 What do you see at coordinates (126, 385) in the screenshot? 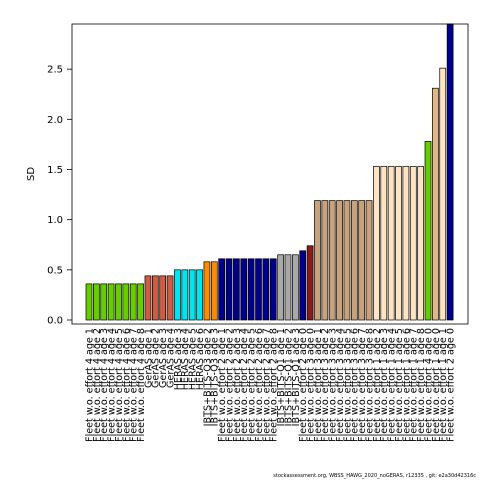
I see `x-category-label: Fleet w.o. effort 4 age 6` at bounding box center [126, 385].